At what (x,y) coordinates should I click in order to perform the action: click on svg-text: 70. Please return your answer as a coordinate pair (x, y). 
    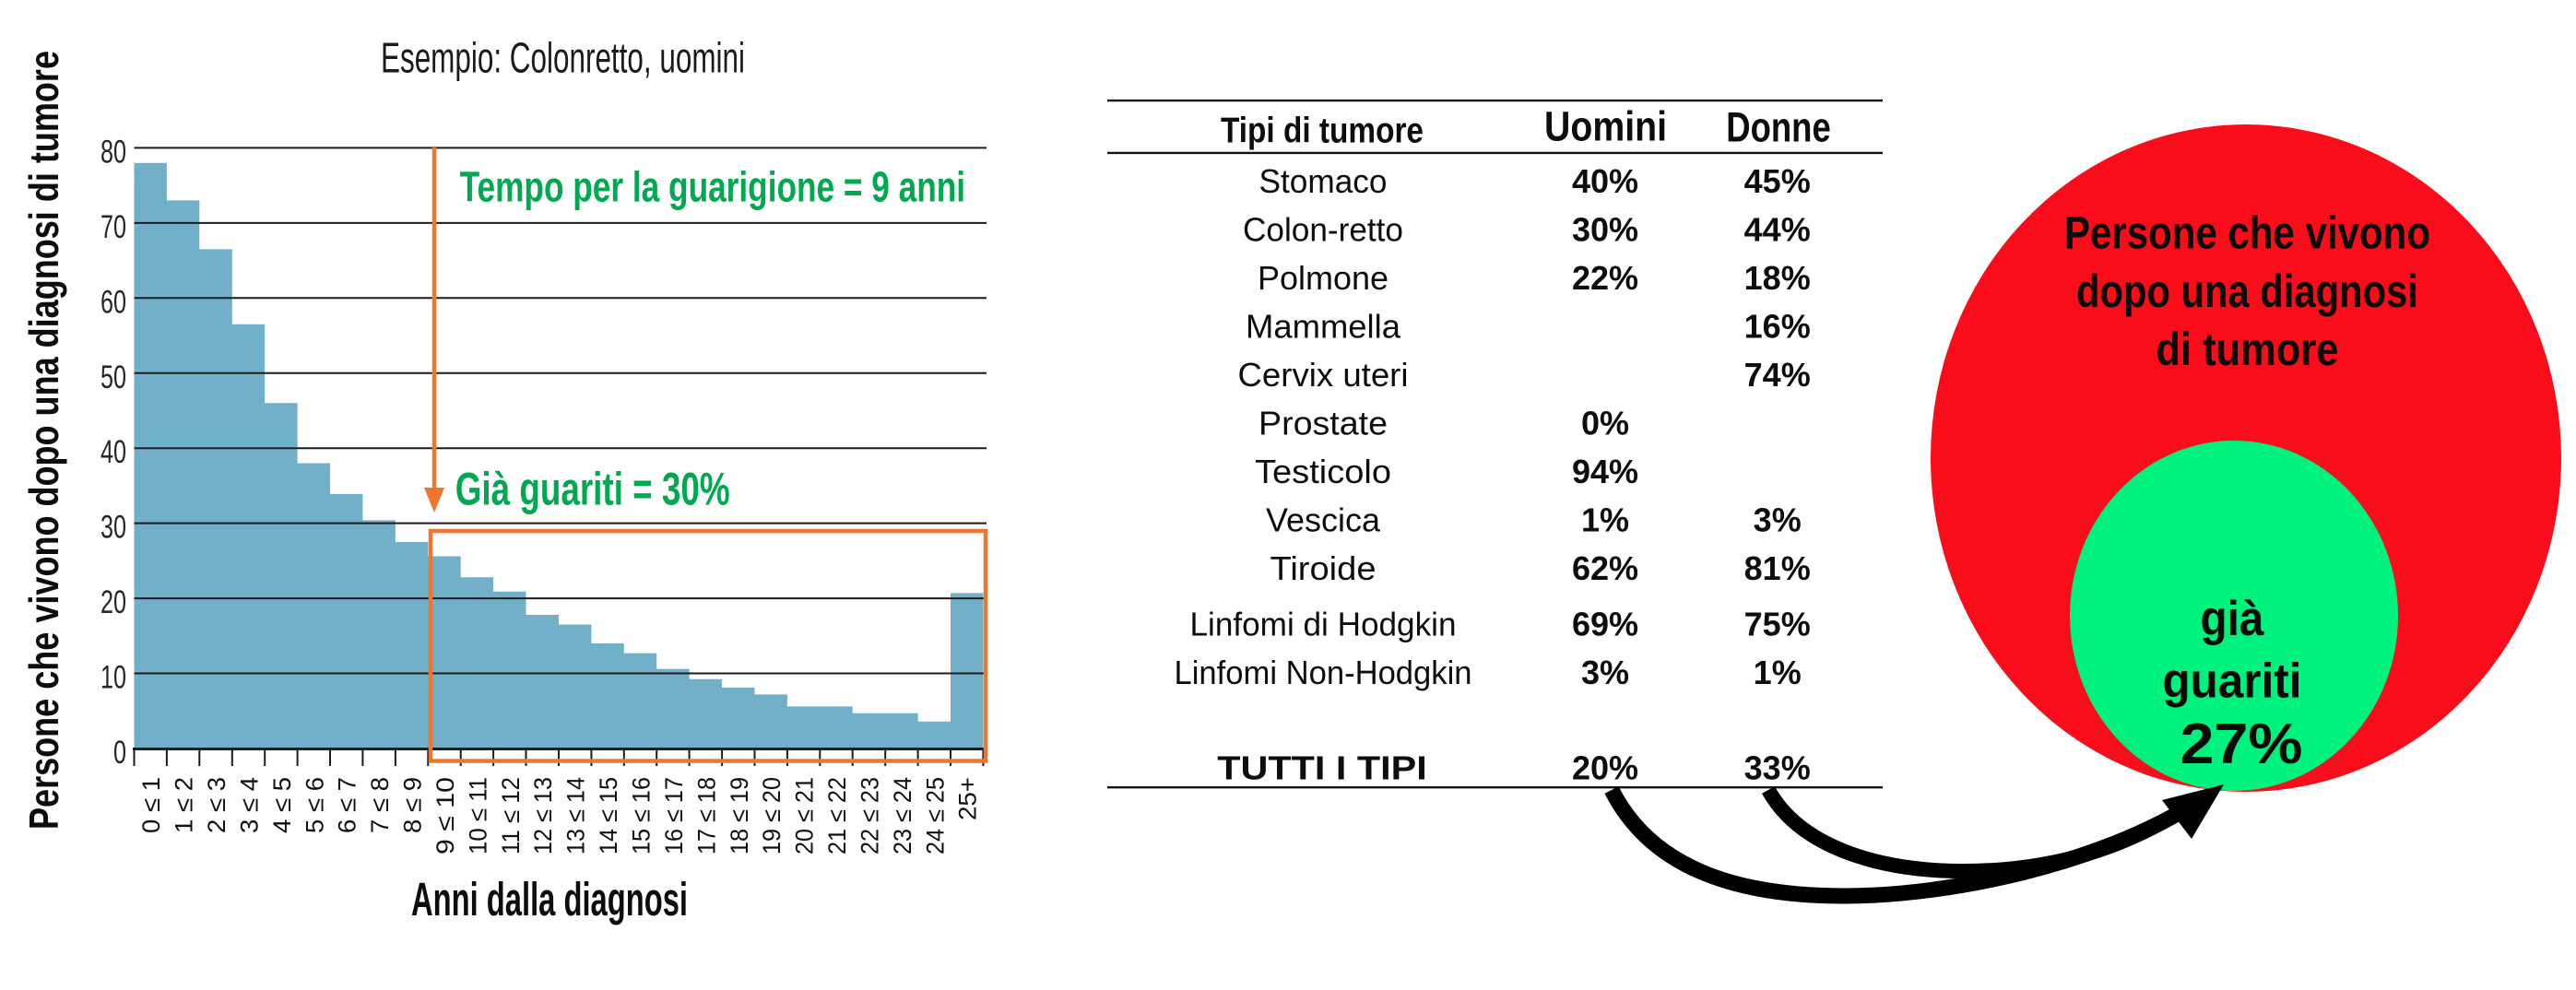
    Looking at the image, I should click on (113, 227).